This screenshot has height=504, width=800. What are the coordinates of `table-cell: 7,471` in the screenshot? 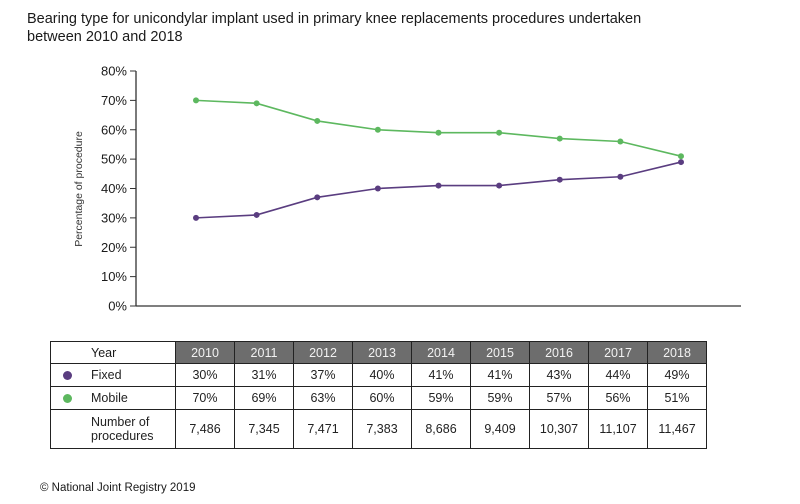 It's located at (323, 429).